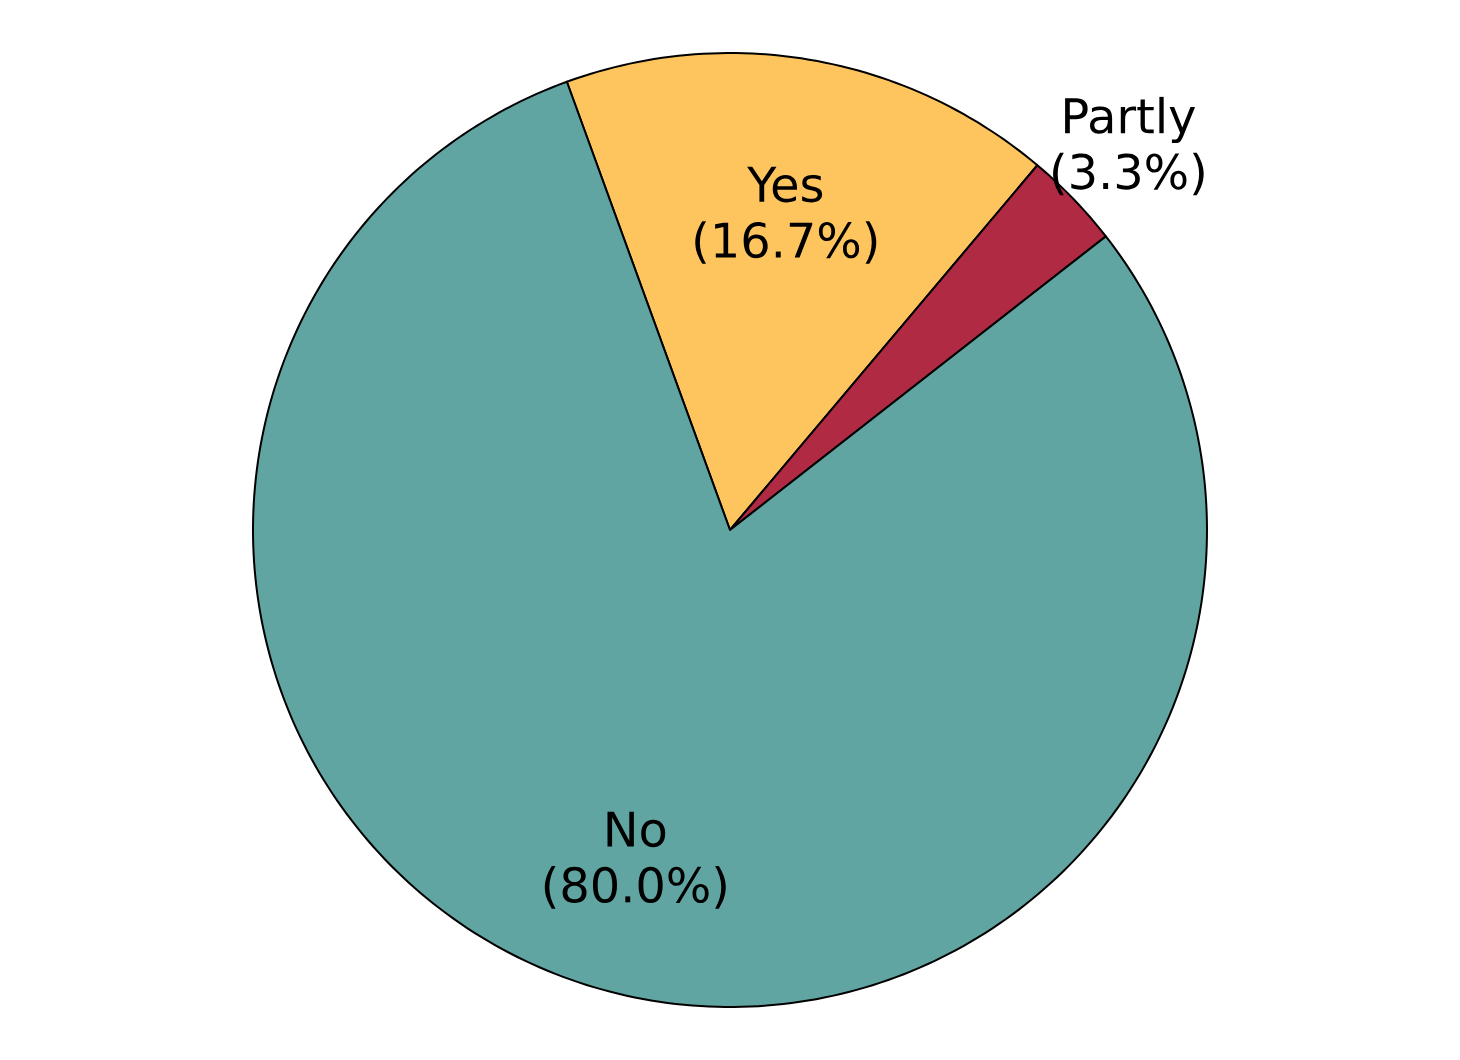  What do you see at coordinates (636, 829) in the screenshot?
I see `slice-label: No` at bounding box center [636, 829].